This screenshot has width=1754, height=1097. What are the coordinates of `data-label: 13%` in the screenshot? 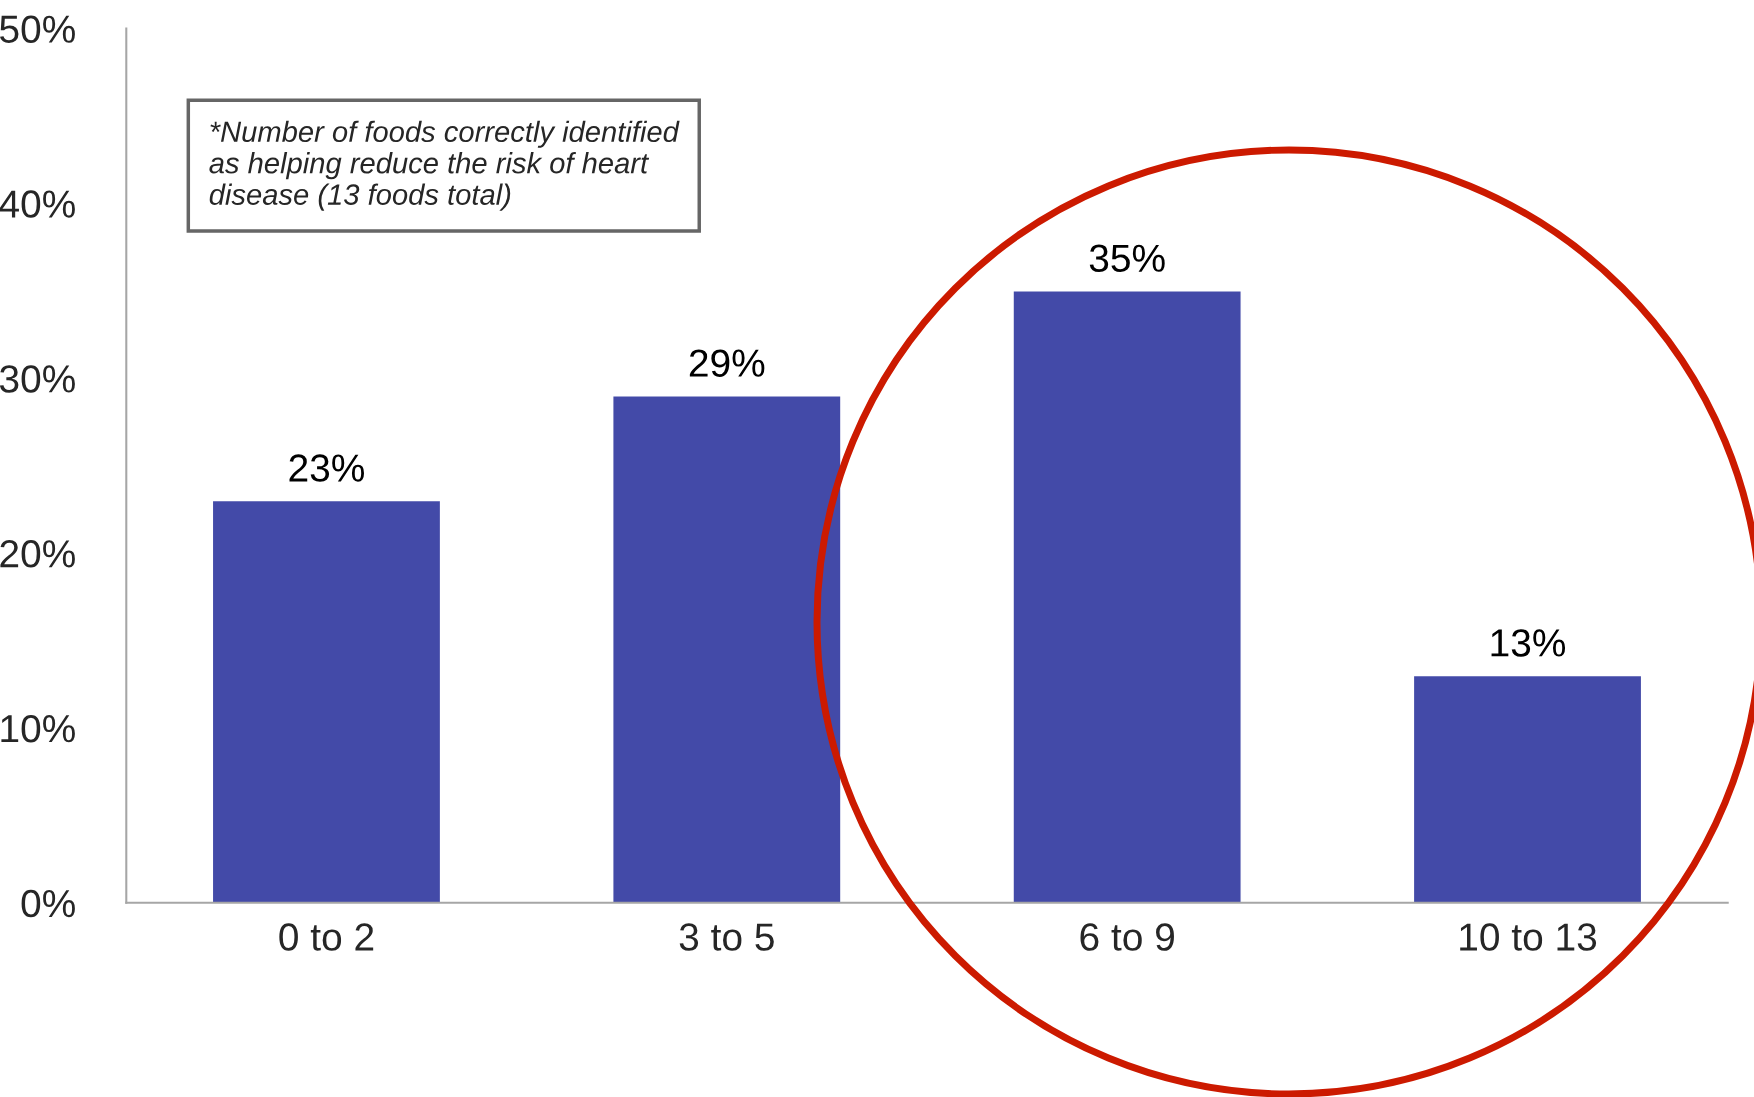 It's located at (1528, 643).